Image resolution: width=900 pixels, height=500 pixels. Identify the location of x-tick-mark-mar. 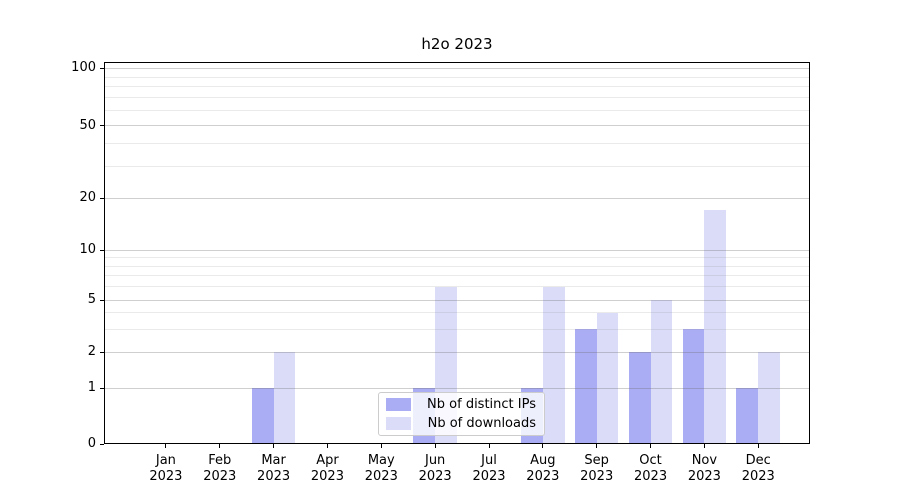
(274, 446).